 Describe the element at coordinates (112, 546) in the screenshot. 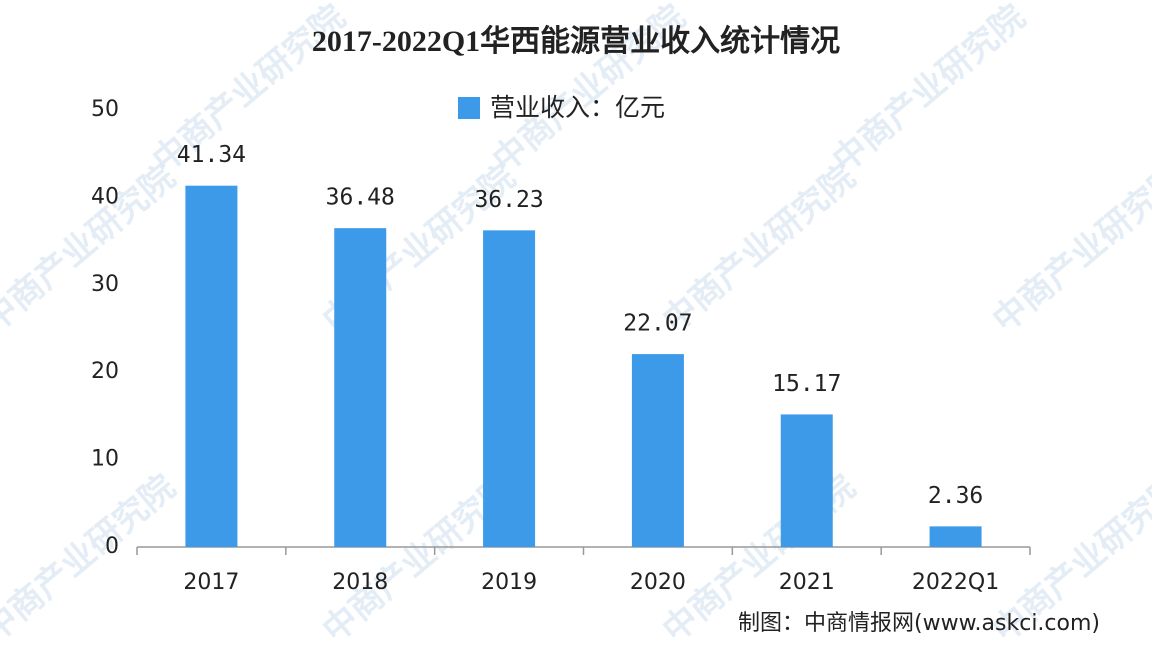

I see `y-tick-label: 0` at that location.